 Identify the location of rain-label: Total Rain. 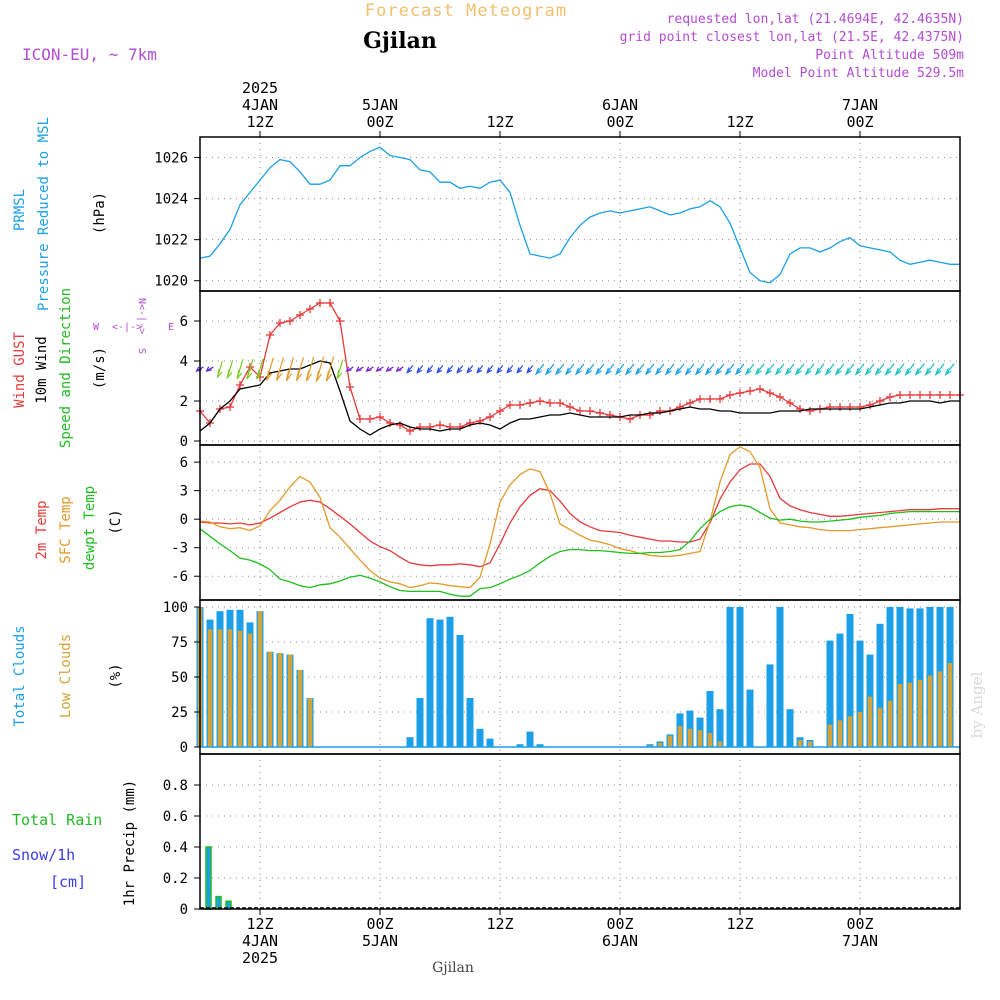
(57, 820).